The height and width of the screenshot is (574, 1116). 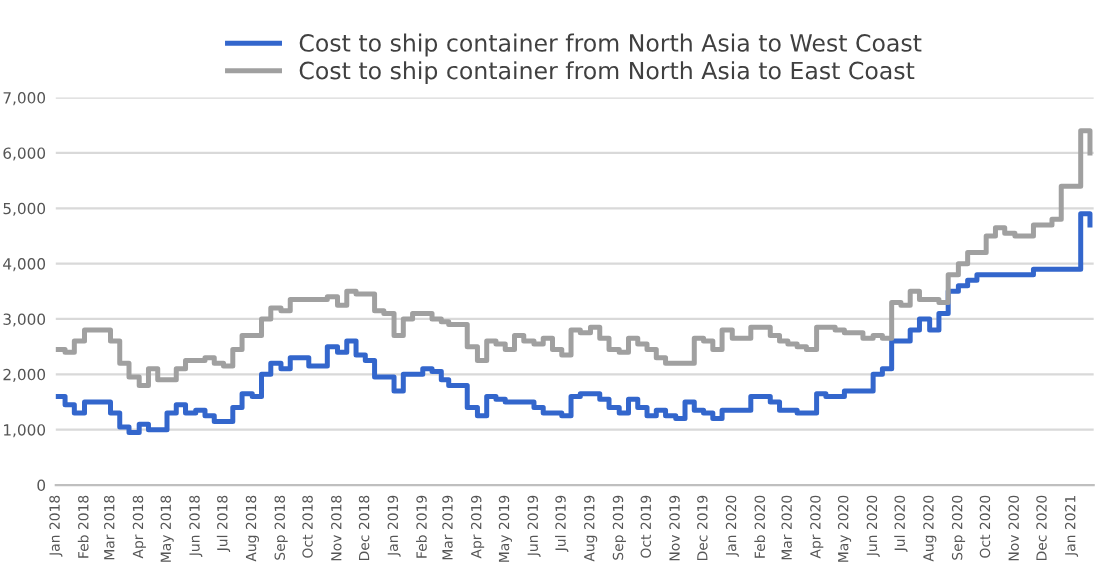 I want to click on legend-label: Cost to ship container from North Asia to West Coast, so click(x=610, y=45).